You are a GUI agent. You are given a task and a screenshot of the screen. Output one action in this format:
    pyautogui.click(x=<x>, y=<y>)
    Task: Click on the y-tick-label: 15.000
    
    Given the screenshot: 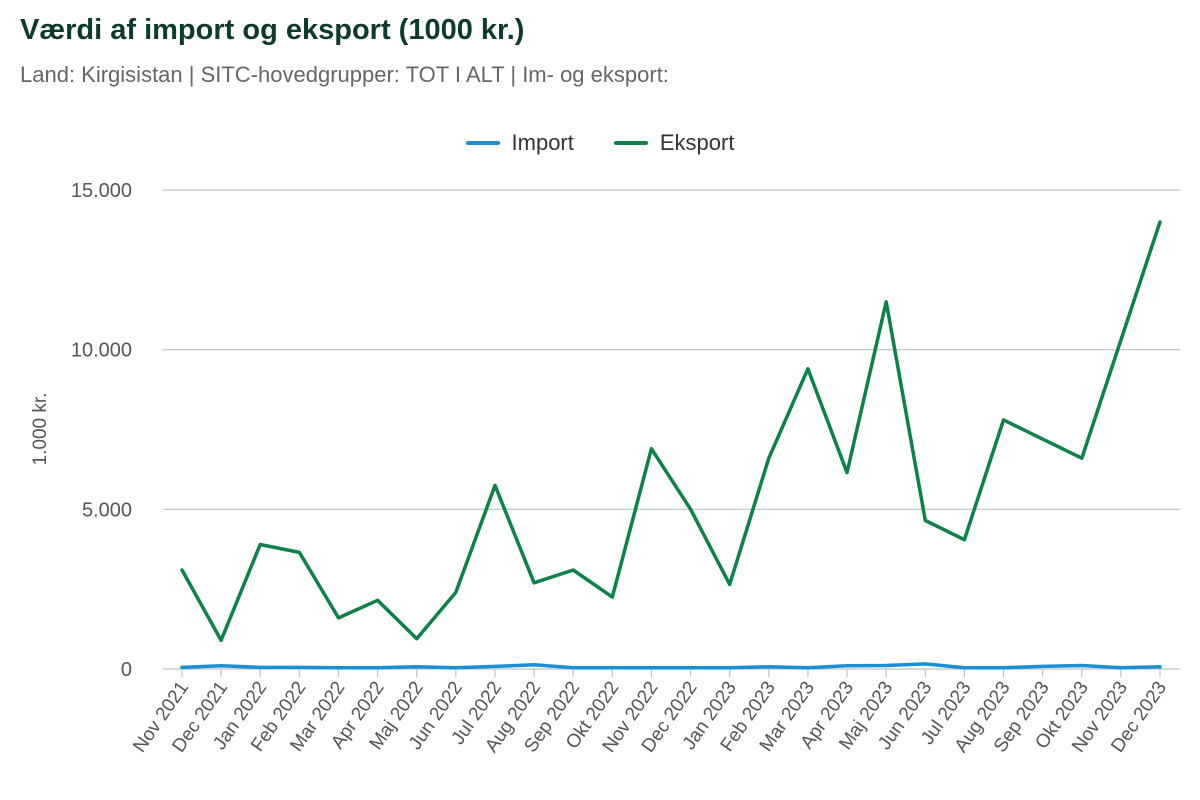 What is the action you would take?
    pyautogui.click(x=101, y=191)
    